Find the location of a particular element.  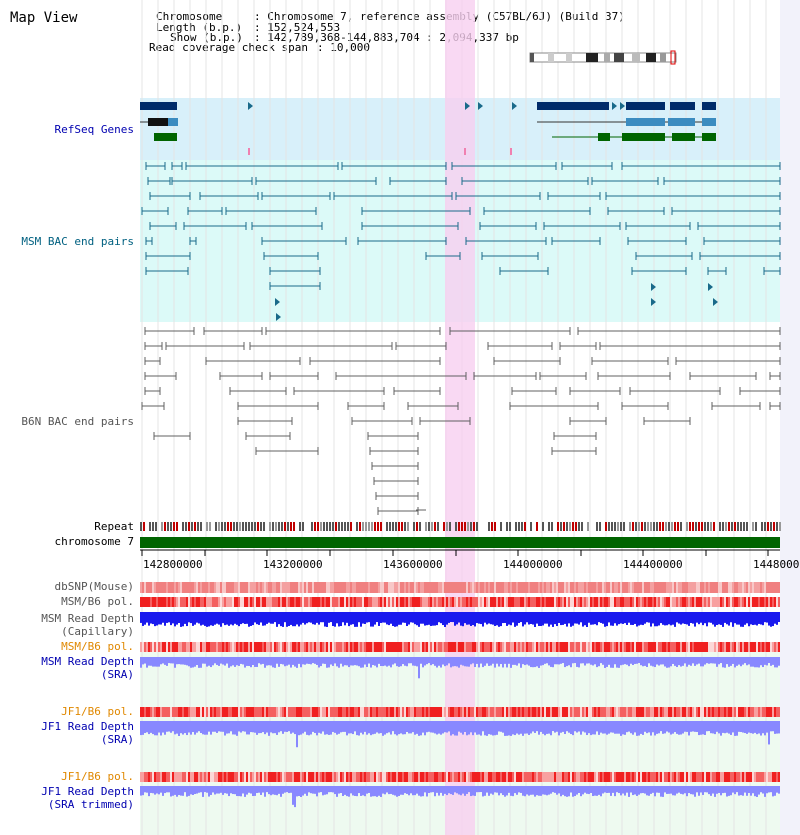

track-label-b6n-bac: B6N BAC end pairs is located at coordinates (77, 421).